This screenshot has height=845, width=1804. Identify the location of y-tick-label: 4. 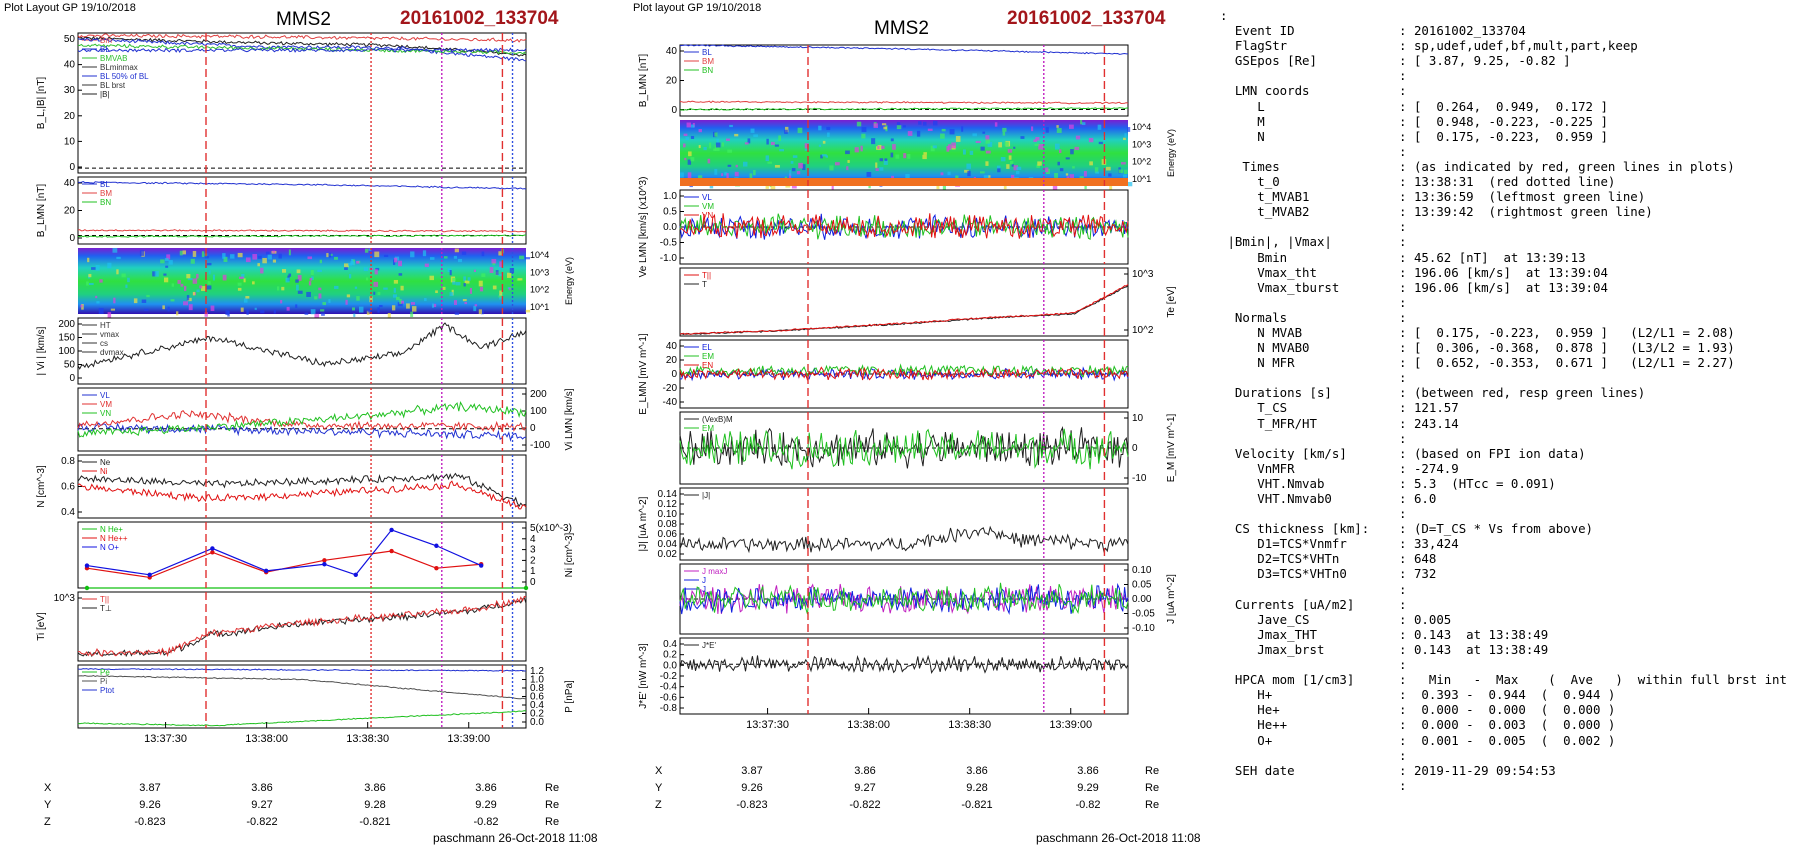
(533, 539).